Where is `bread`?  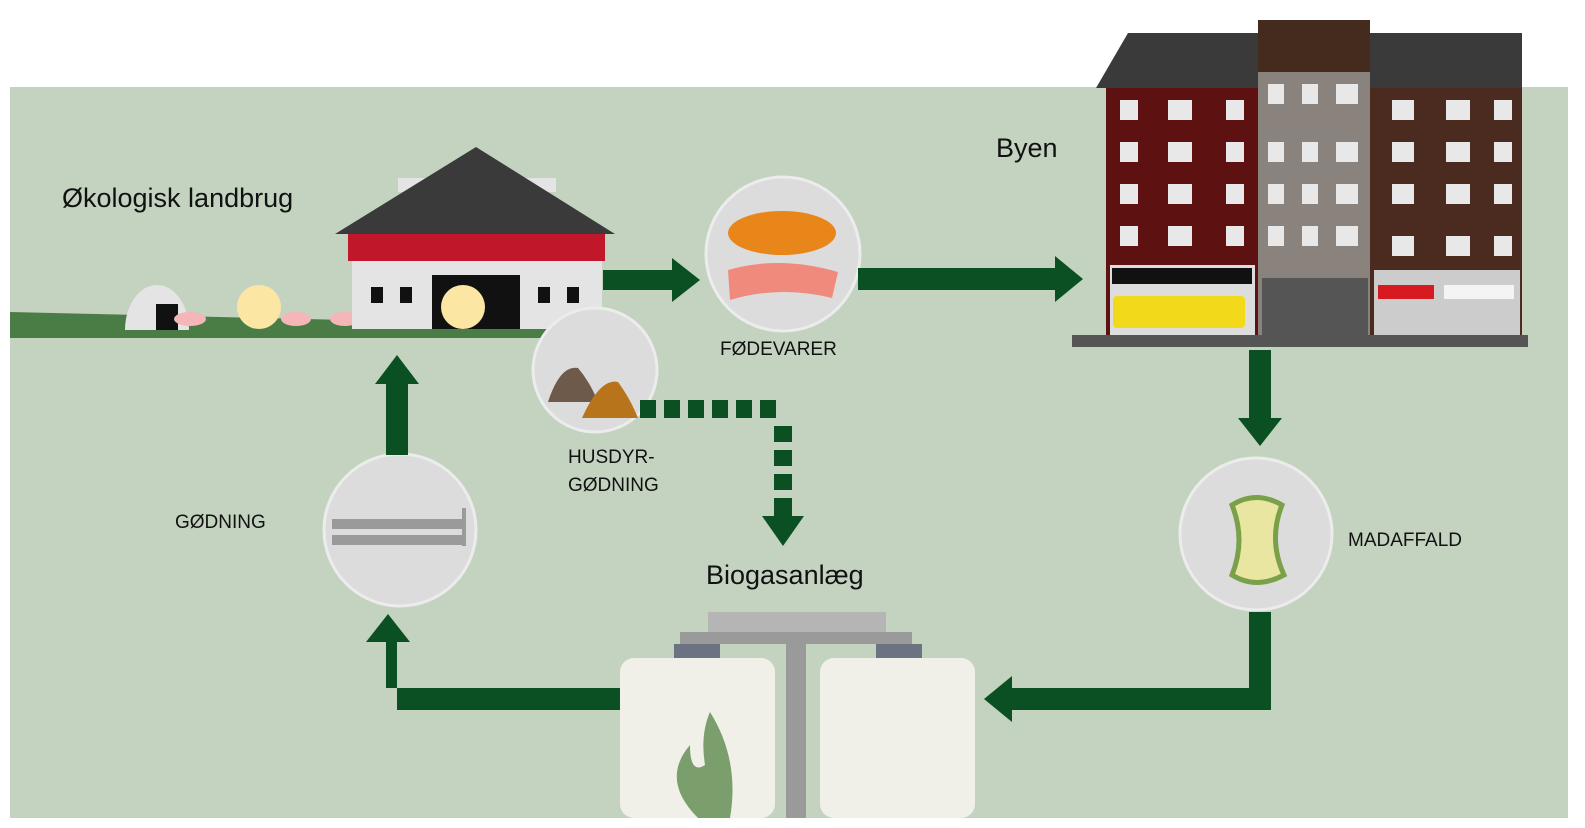 bread is located at coordinates (782, 233).